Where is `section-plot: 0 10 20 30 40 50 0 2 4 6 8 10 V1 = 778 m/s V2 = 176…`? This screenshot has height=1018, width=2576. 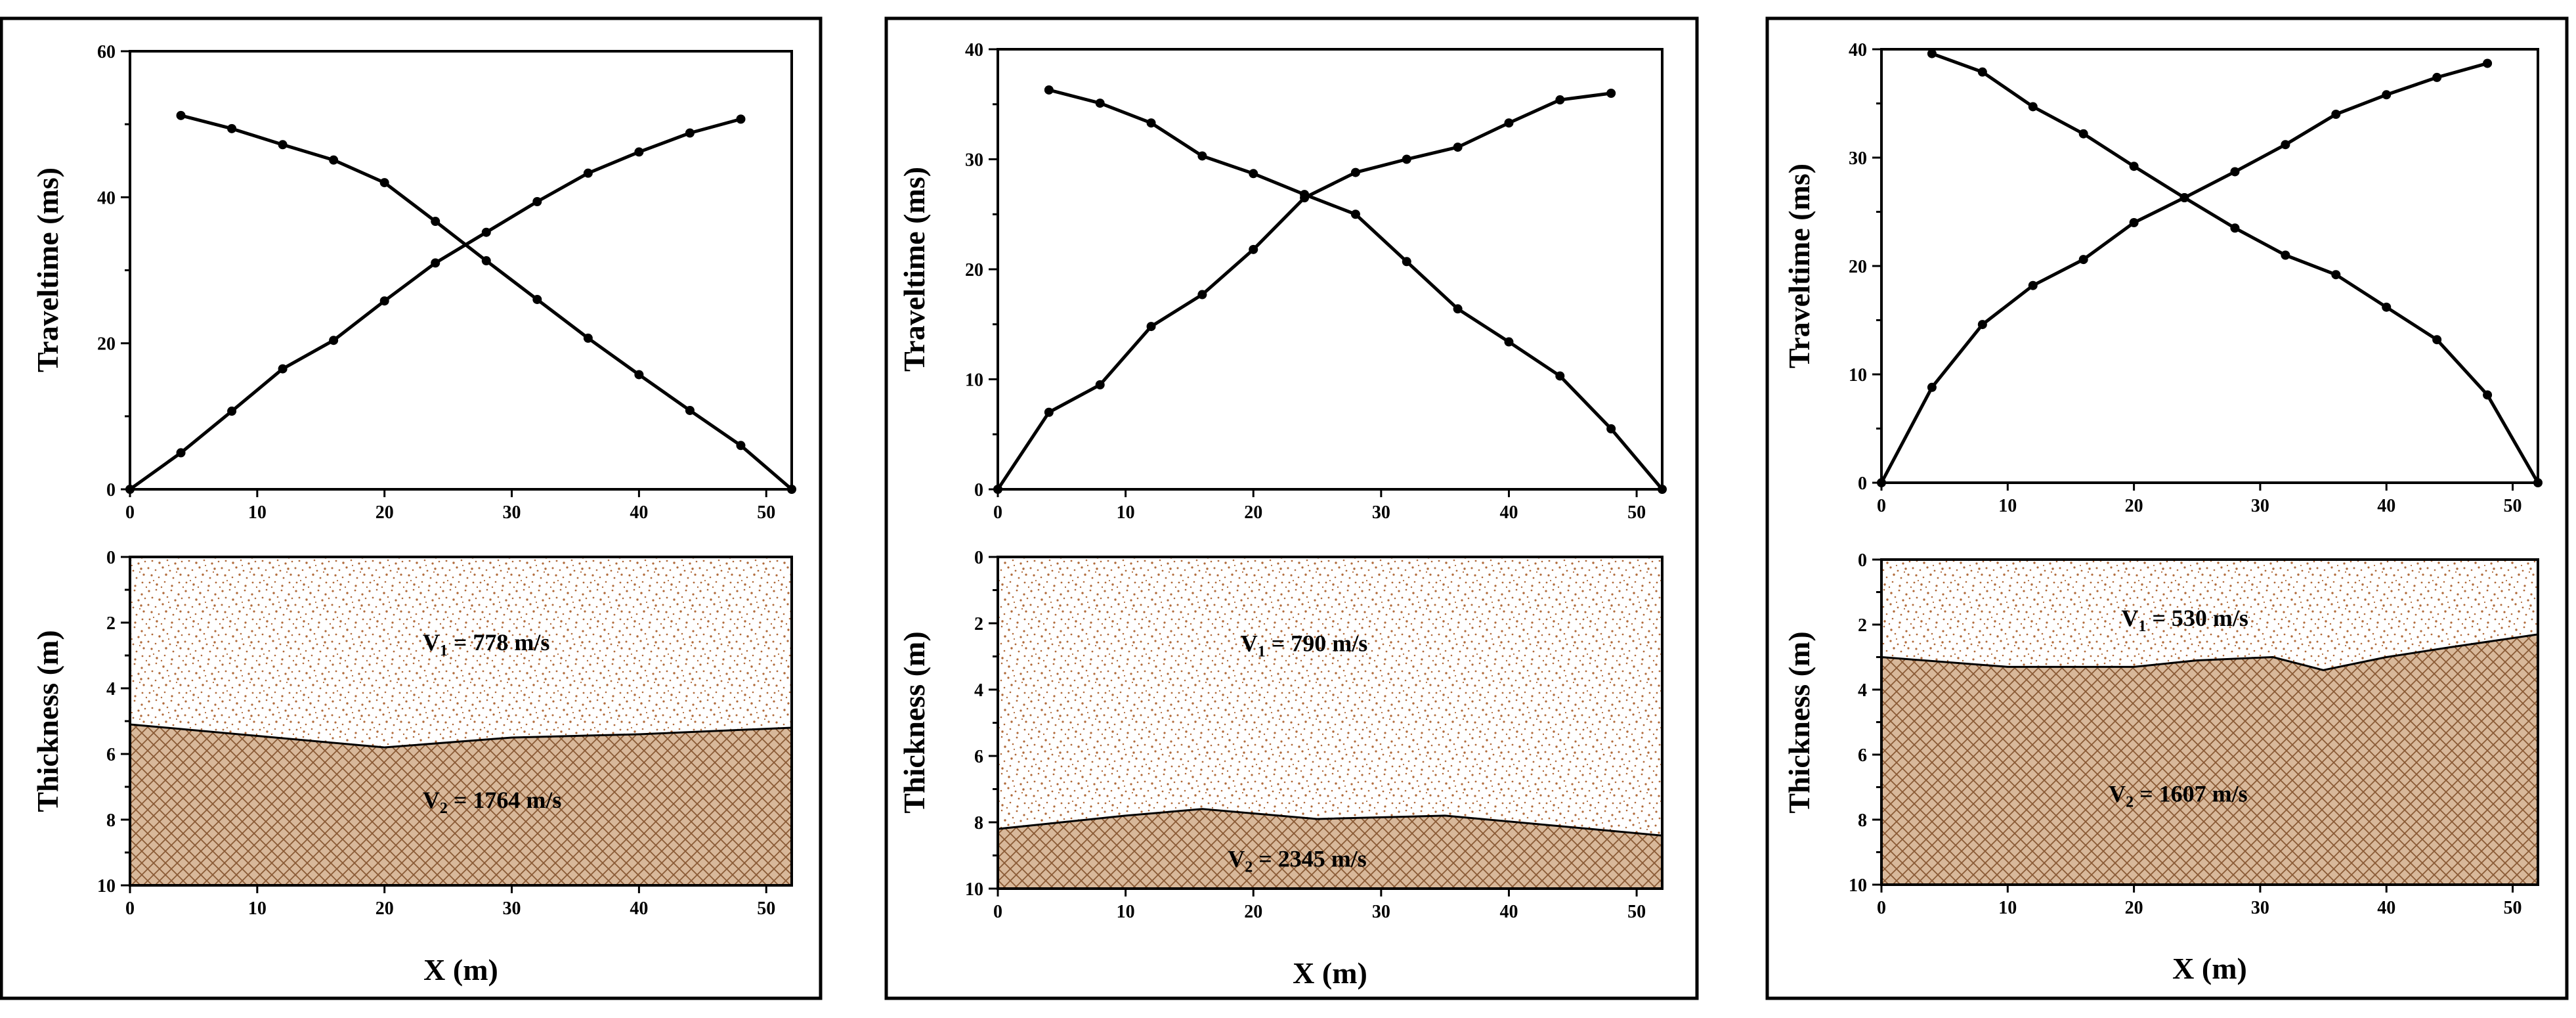 section-plot: 0 10 20 30 40 50 0 2 4 6 8 10 V1 = 778 m/s V2 = 176… is located at coordinates (412, 767).